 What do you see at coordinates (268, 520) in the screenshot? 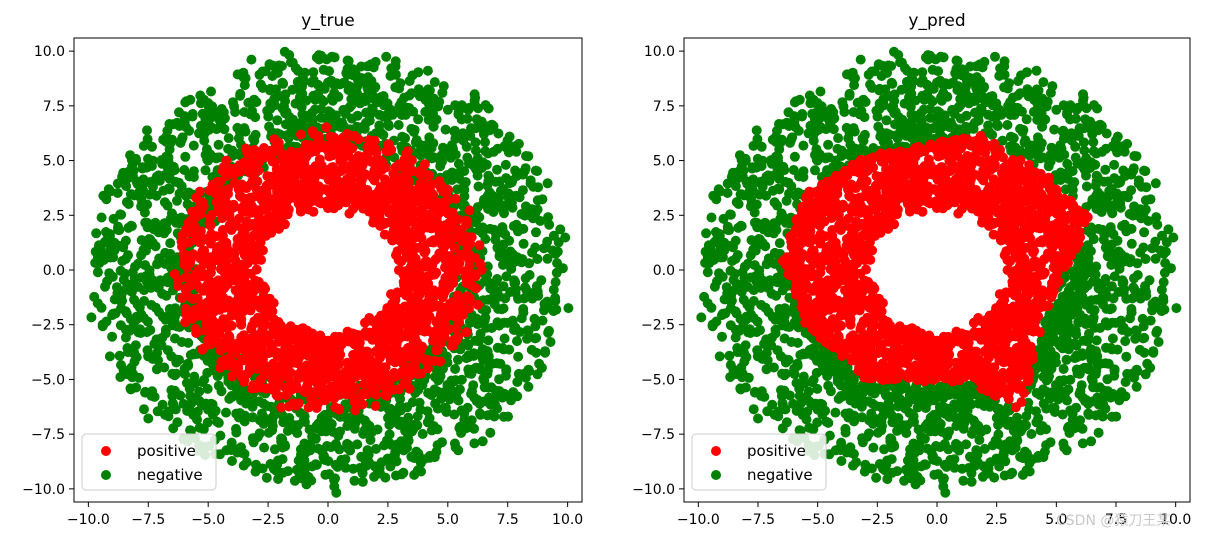
I see `x-tick-label: −2.5` at bounding box center [268, 520].